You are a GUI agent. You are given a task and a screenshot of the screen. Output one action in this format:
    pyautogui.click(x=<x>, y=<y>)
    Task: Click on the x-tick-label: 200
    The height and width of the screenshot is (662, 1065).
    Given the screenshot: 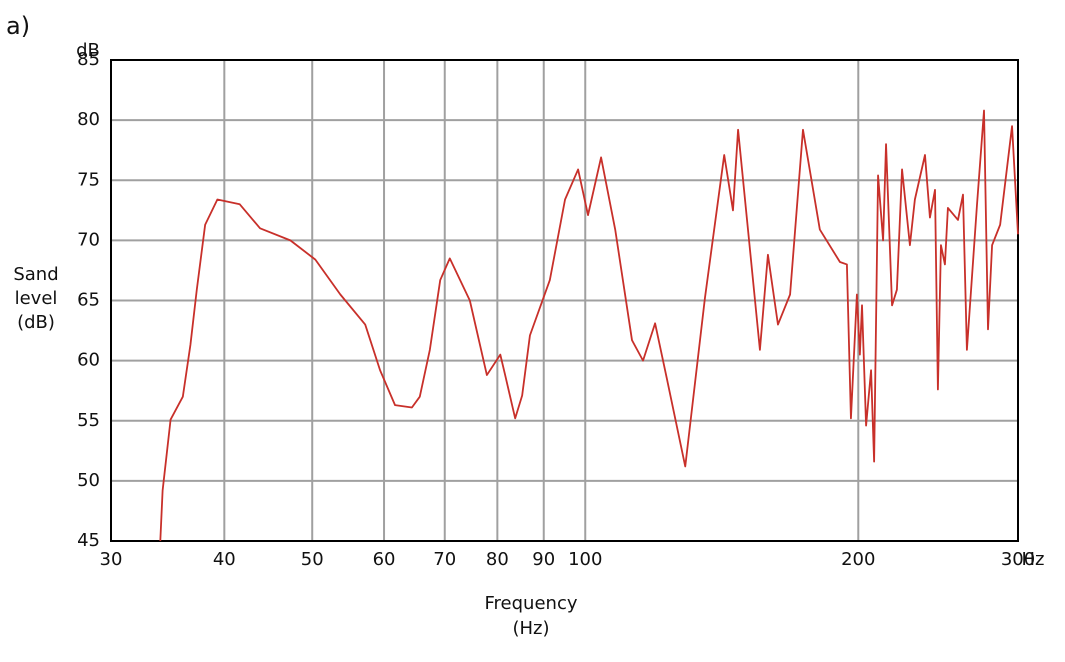 What is the action you would take?
    pyautogui.click(x=858, y=559)
    